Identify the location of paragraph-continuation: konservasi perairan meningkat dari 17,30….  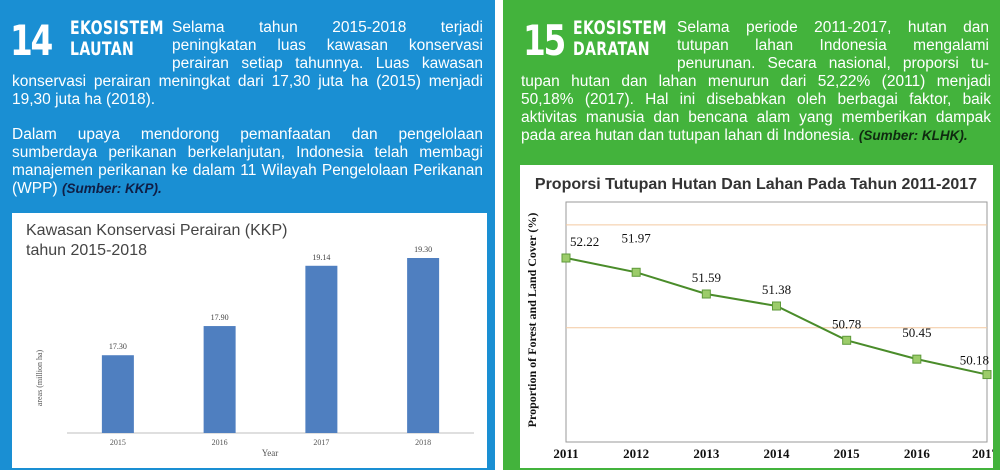
(247, 90).